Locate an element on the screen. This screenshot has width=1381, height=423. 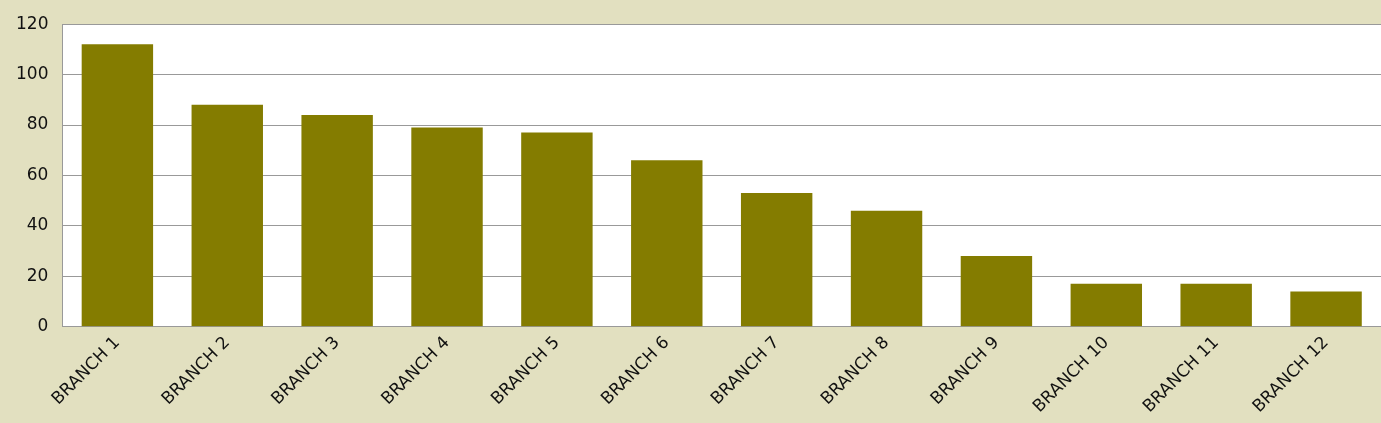
y-tick-label: 120 is located at coordinates (32, 22).